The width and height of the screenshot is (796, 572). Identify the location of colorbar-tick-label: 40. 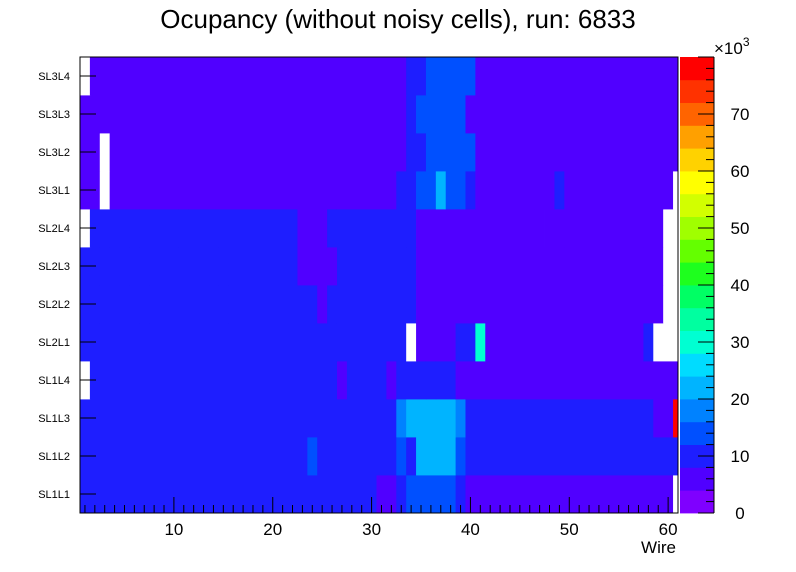
(740, 285).